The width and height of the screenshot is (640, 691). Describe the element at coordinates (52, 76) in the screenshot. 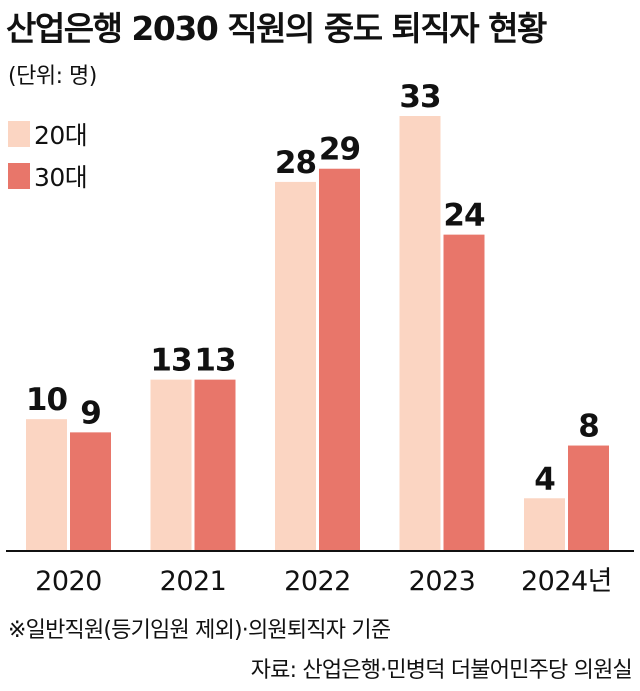

I see `unit-note: (단위: 명)` at that location.